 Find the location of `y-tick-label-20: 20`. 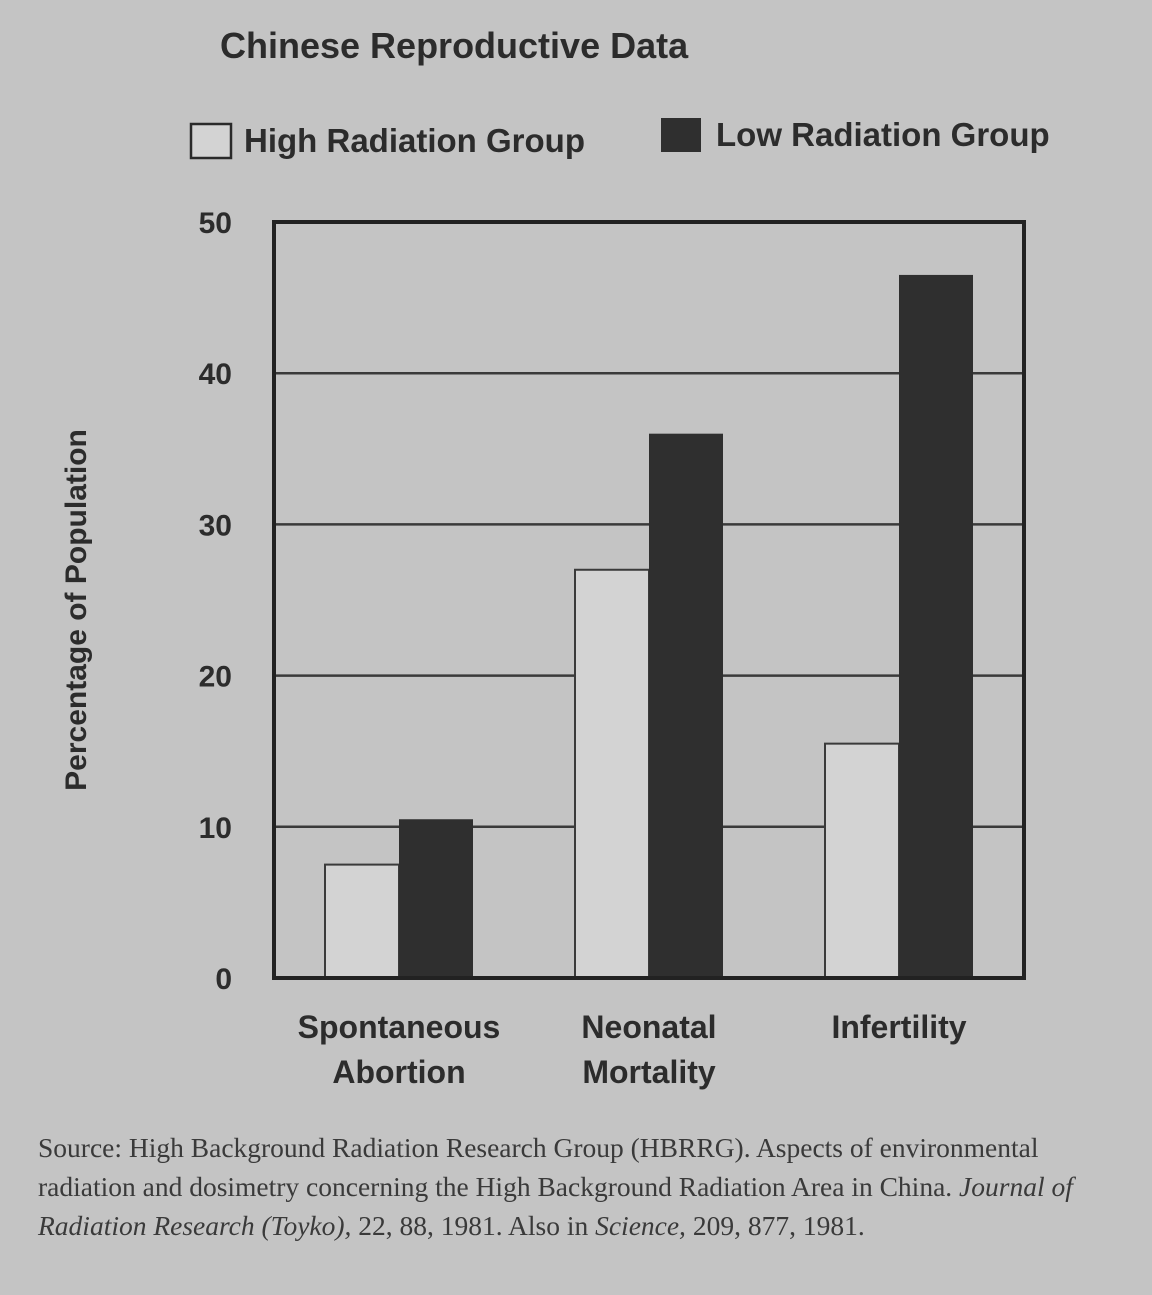

y-tick-label-20: 20 is located at coordinates (215, 677).